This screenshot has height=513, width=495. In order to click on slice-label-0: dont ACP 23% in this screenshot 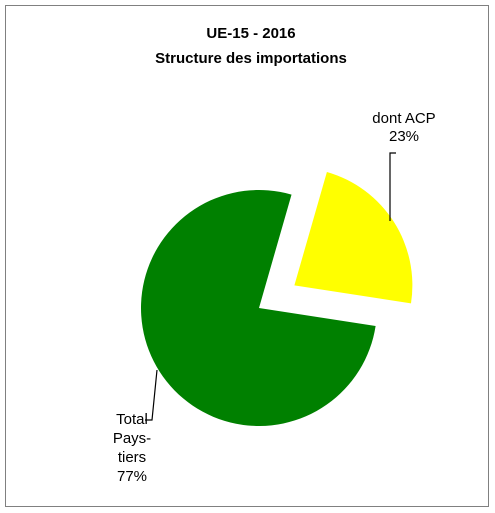, I will do `click(403, 127)`.